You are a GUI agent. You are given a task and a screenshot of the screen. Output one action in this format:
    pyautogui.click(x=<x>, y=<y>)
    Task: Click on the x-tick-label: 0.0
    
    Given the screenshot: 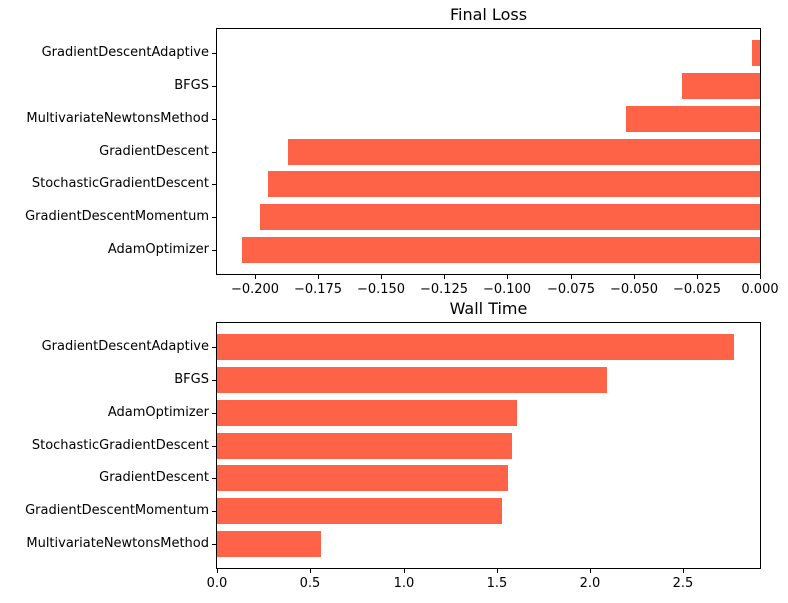 What is the action you would take?
    pyautogui.click(x=217, y=583)
    